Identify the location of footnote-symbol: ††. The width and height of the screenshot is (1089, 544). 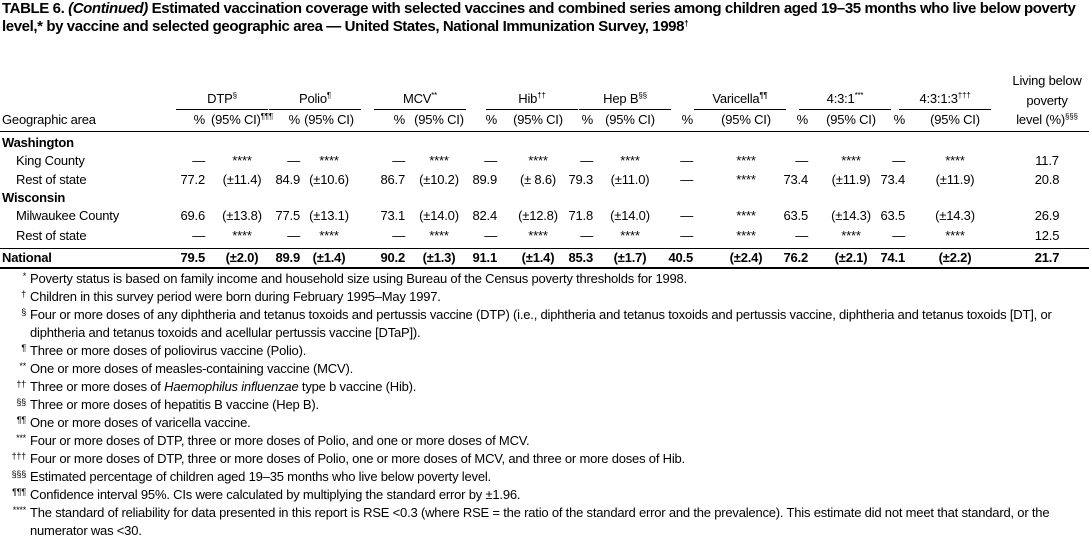
(21, 384).